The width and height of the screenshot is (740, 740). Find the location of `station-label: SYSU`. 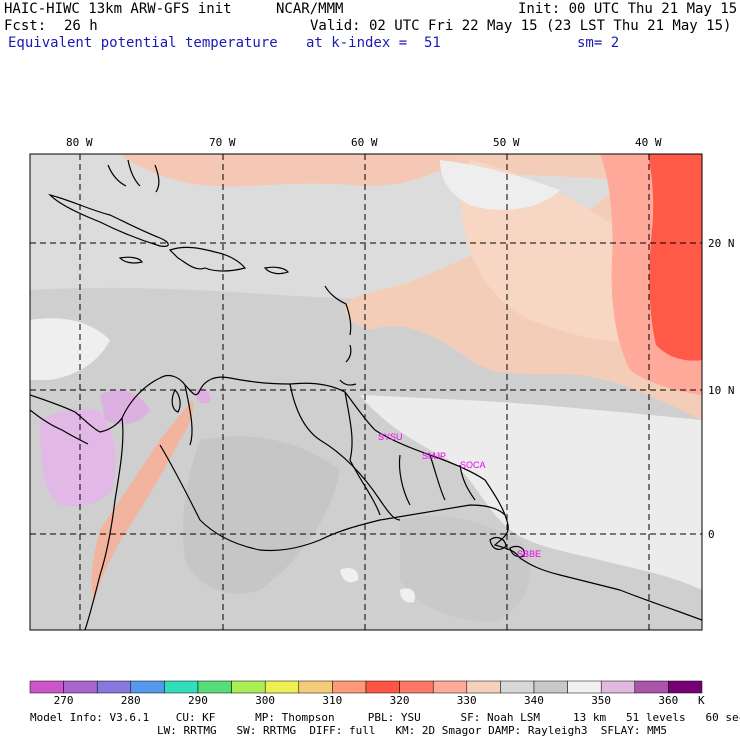

station-label: SYSU is located at coordinates (390, 437).